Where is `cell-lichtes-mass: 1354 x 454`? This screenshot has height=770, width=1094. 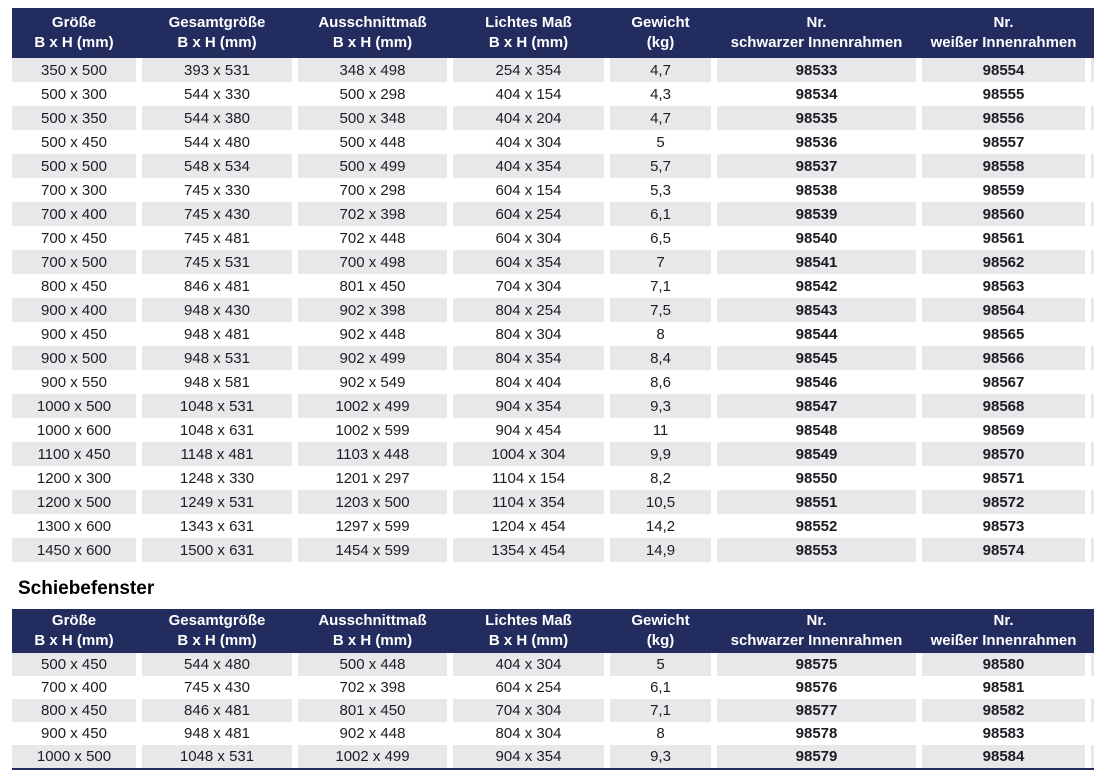 cell-lichtes-mass: 1354 x 454 is located at coordinates (525, 550).